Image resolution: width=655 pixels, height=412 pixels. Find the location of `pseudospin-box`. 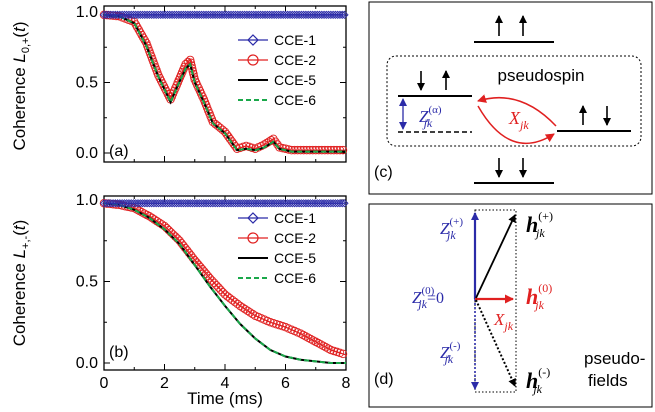

pseudospin-box is located at coordinates (514, 101).